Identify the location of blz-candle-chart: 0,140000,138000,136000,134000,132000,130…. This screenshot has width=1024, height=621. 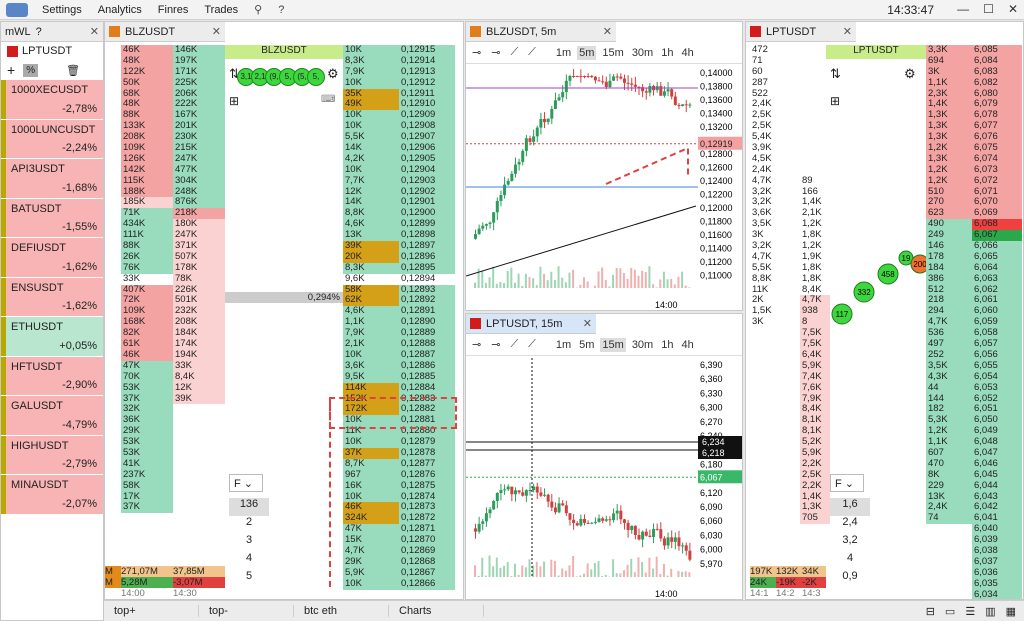
(604, 188).